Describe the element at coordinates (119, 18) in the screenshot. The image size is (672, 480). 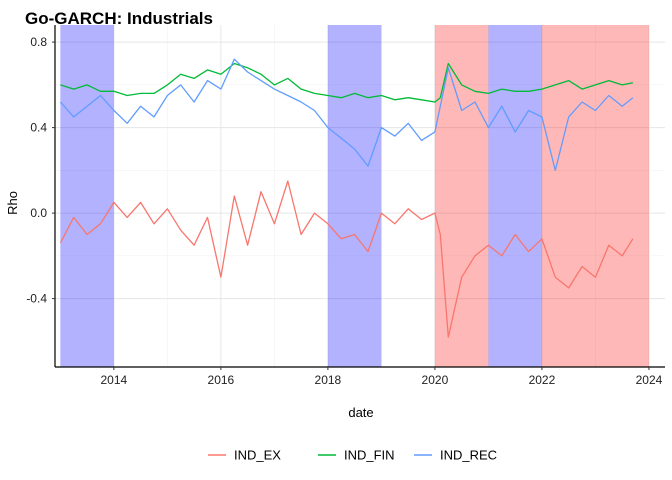
I see `chart-title: Go-GARCH: Industrials` at that location.